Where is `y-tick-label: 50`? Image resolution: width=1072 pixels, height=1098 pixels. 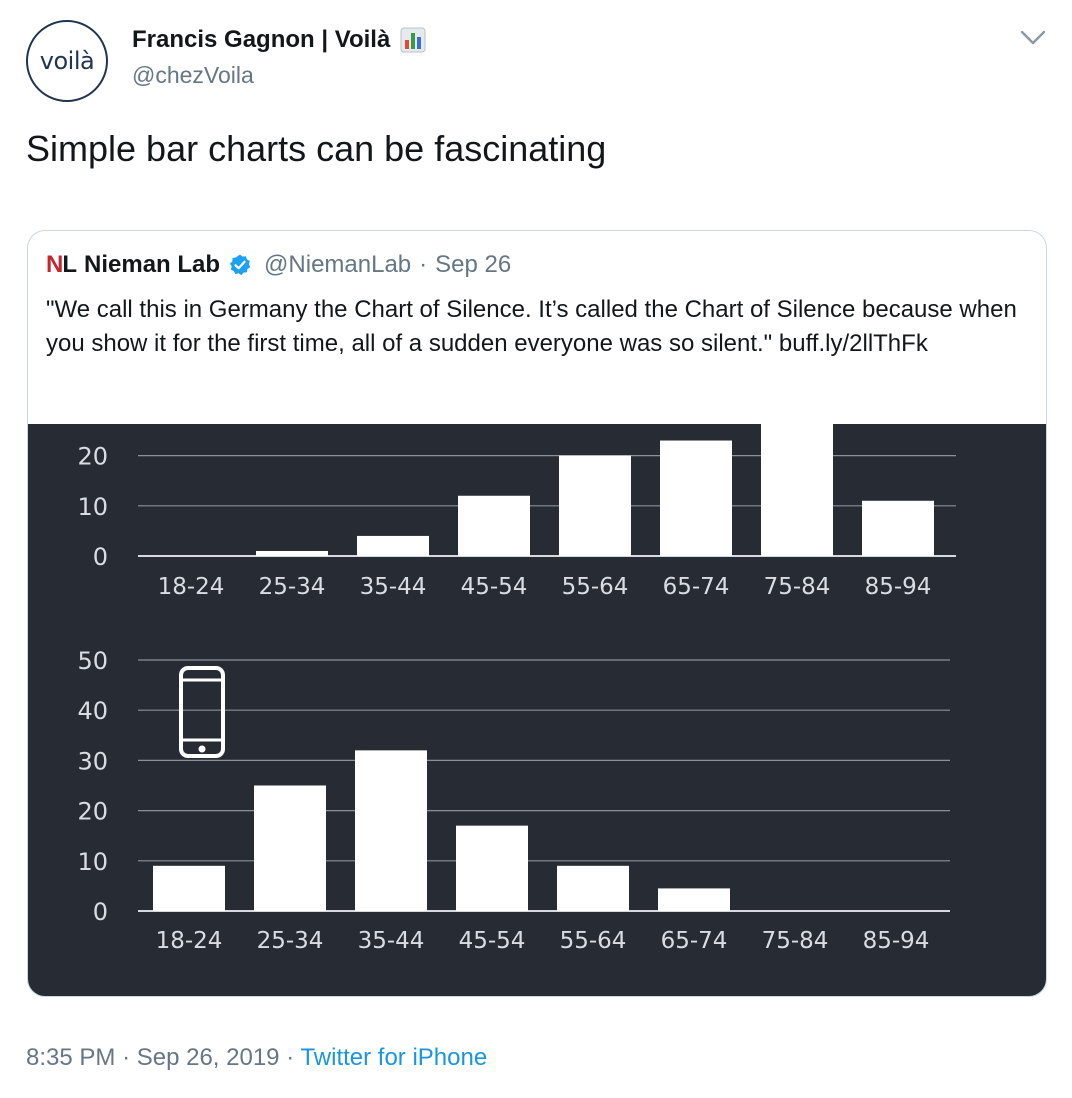 y-tick-label: 50 is located at coordinates (92, 661).